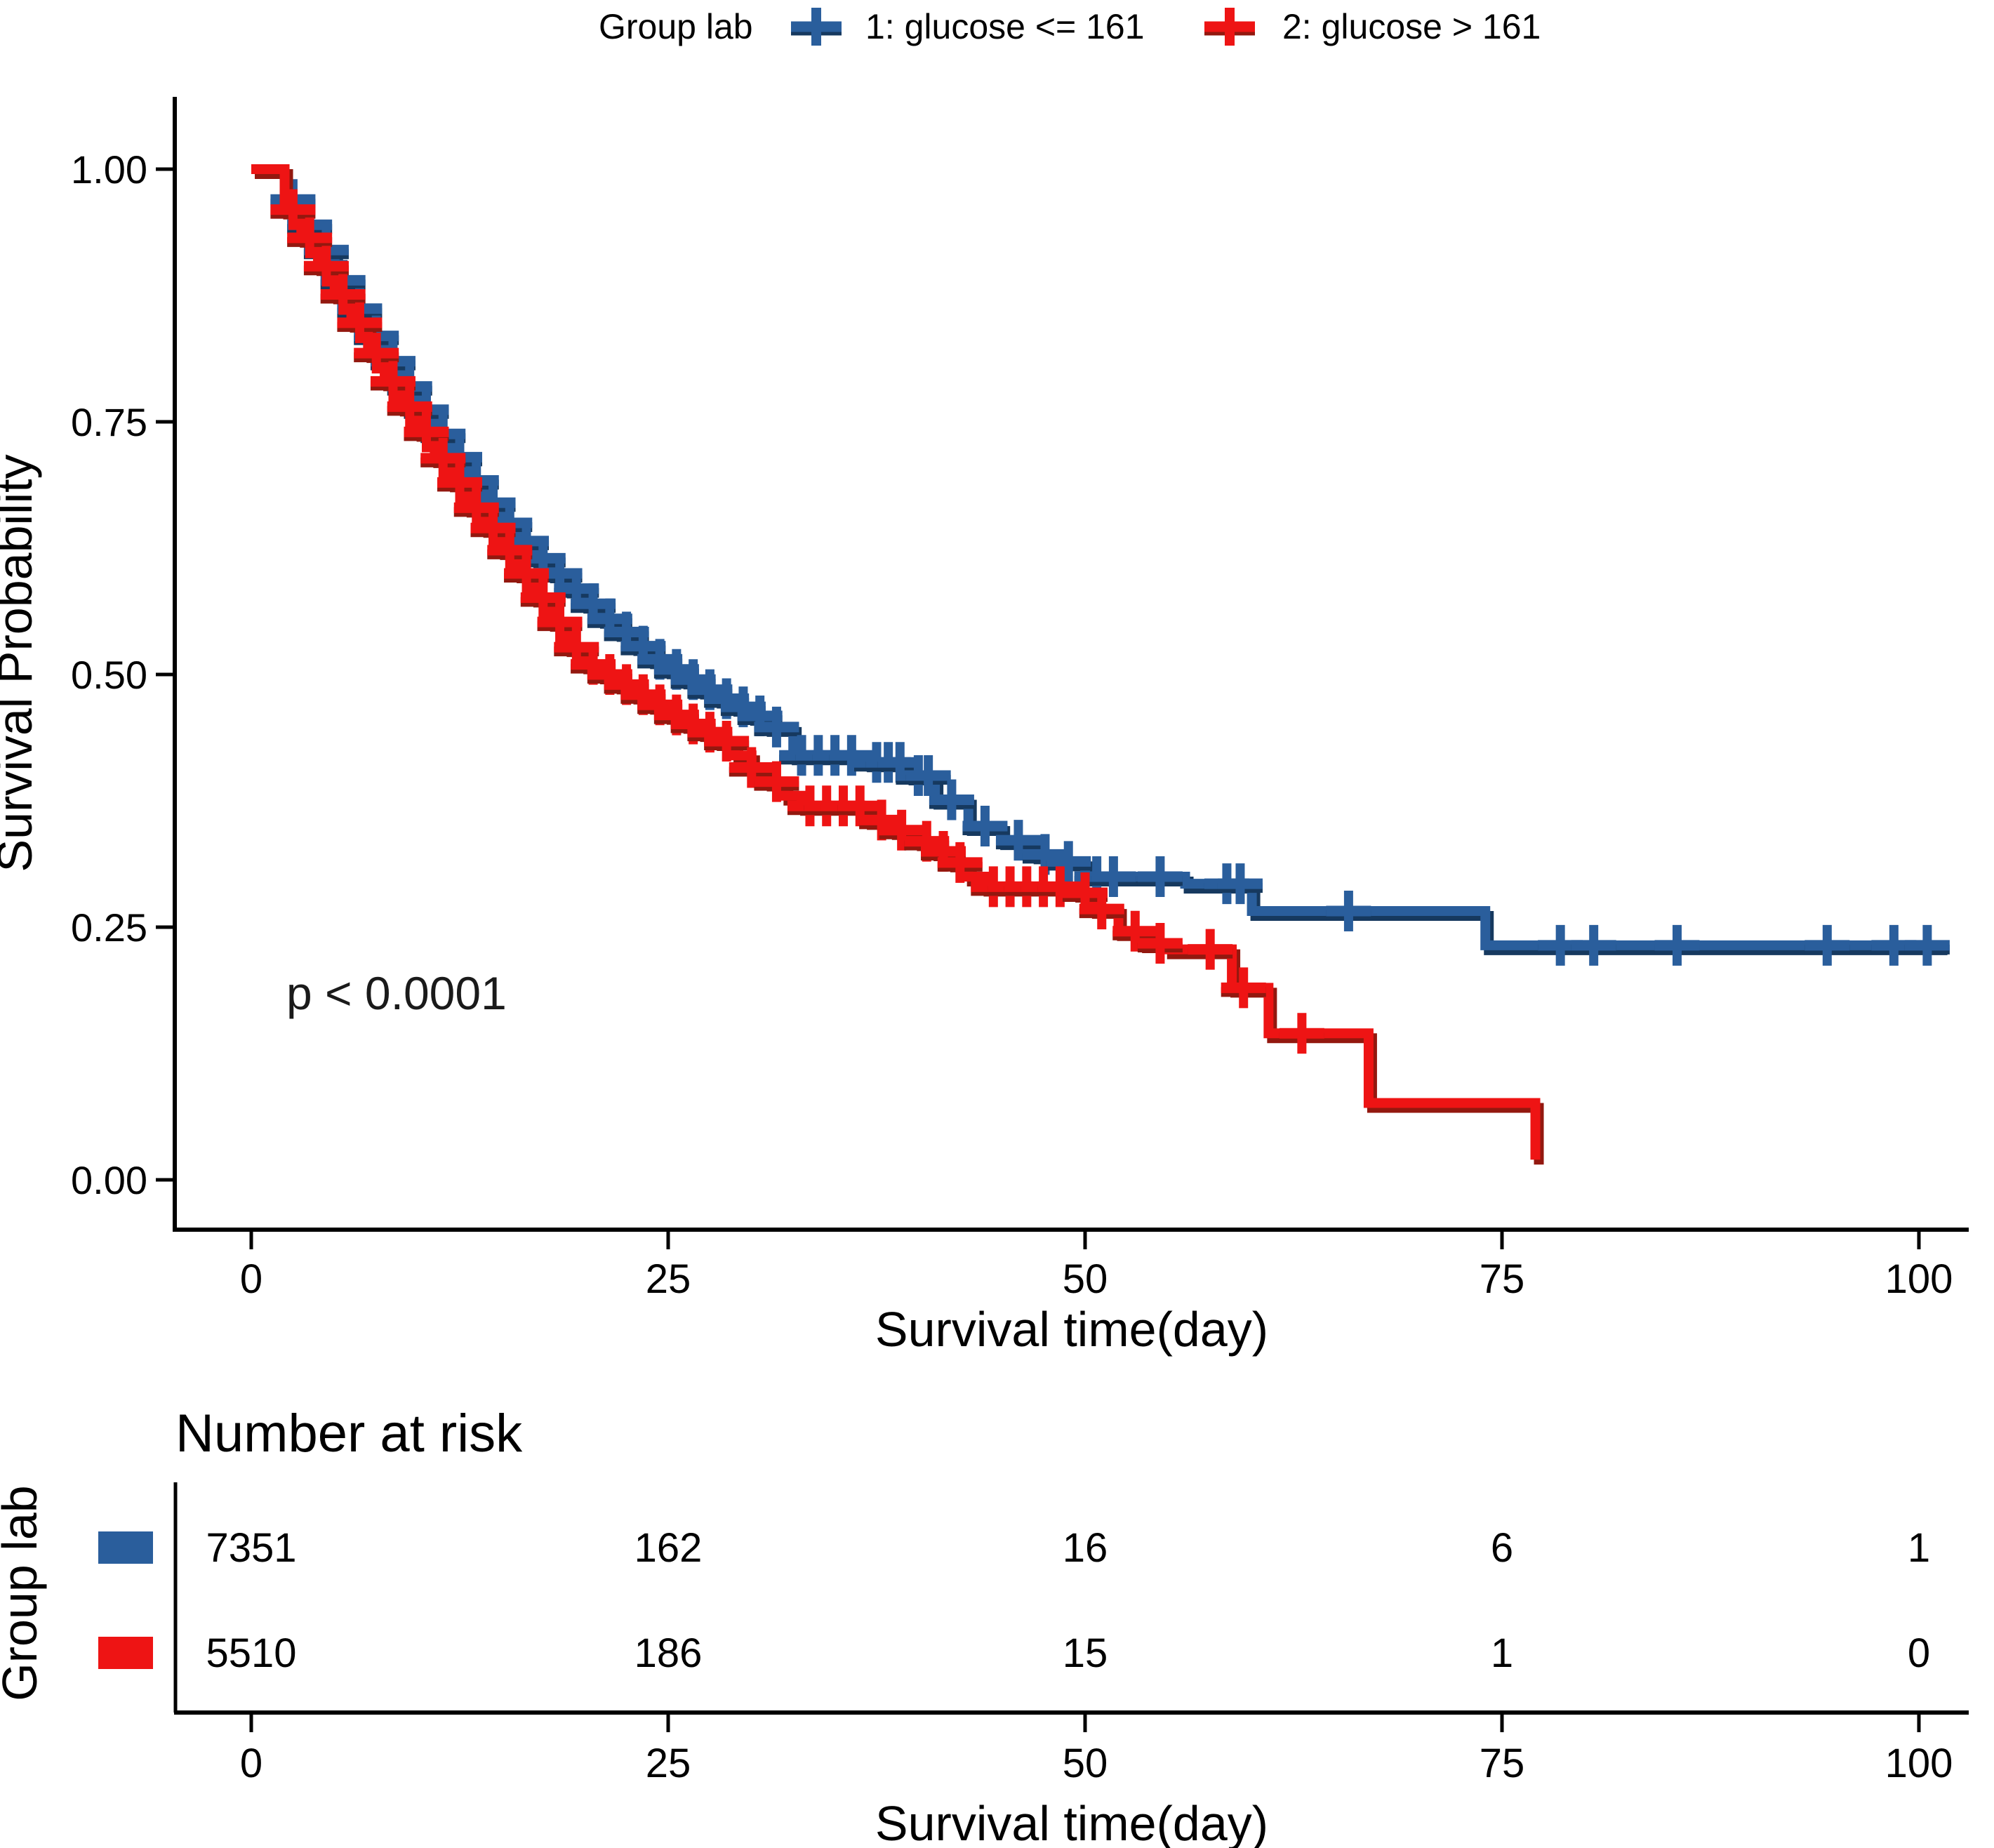  What do you see at coordinates (251, 1763) in the screenshot?
I see `risk-x-tick-label-0: 0` at bounding box center [251, 1763].